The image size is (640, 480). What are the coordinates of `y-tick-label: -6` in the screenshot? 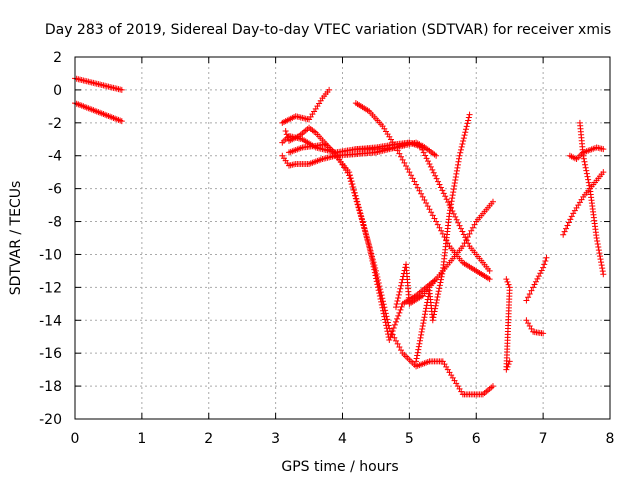 It's located at (55, 190).